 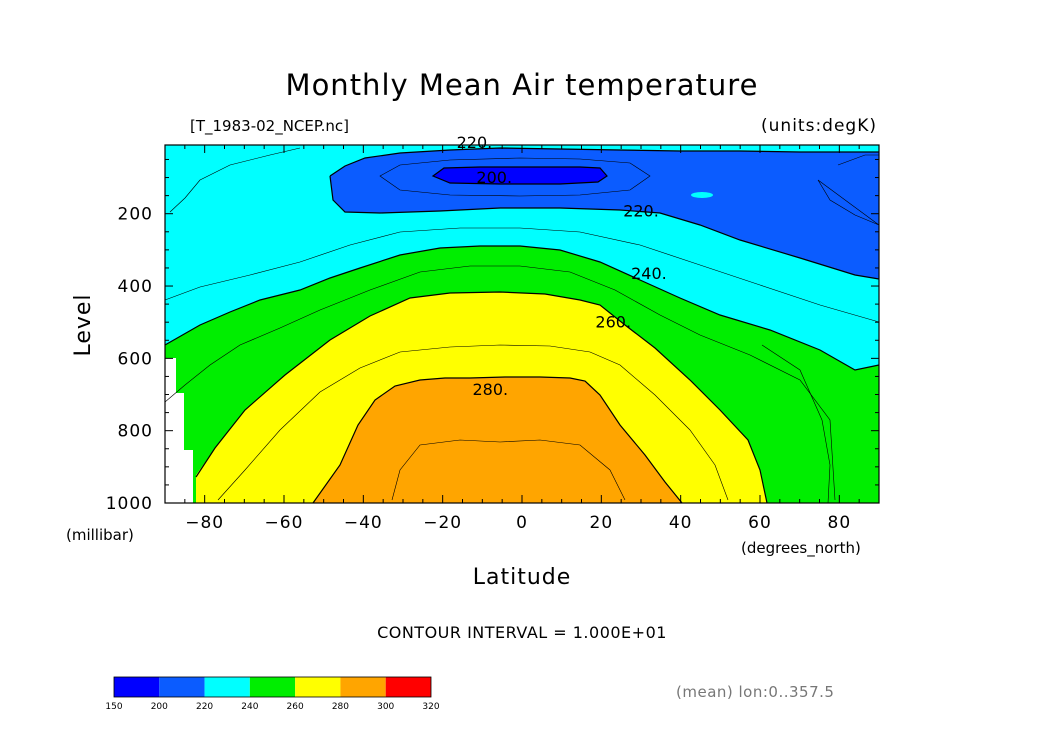 What do you see at coordinates (613, 322) in the screenshot?
I see `contour-label: 260.` at bounding box center [613, 322].